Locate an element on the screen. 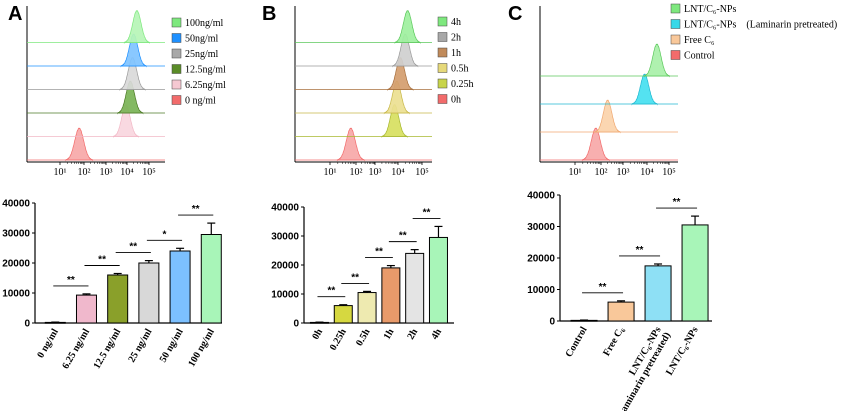  histogram-C is located at coordinates (610, 84).